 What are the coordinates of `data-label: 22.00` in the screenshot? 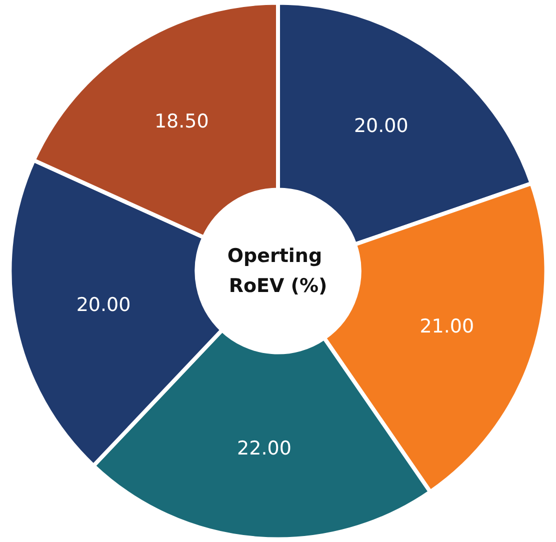 It's located at (264, 448).